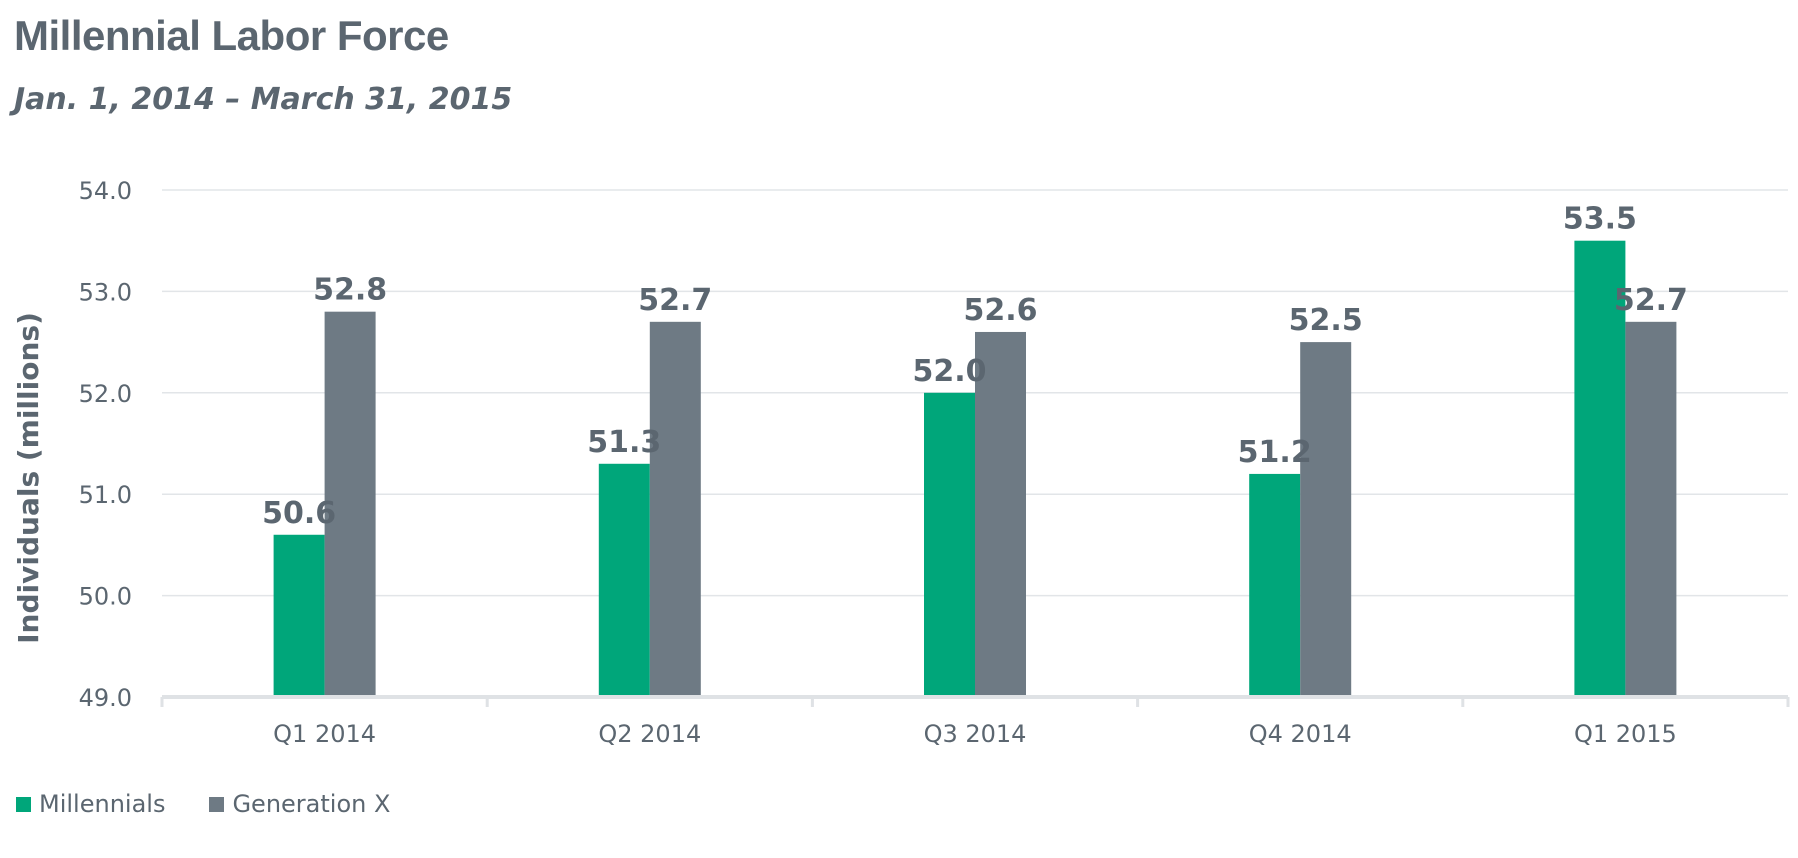 The width and height of the screenshot is (1798, 858). Describe the element at coordinates (1600, 219) in the screenshot. I see `data-label: 53.5` at that location.